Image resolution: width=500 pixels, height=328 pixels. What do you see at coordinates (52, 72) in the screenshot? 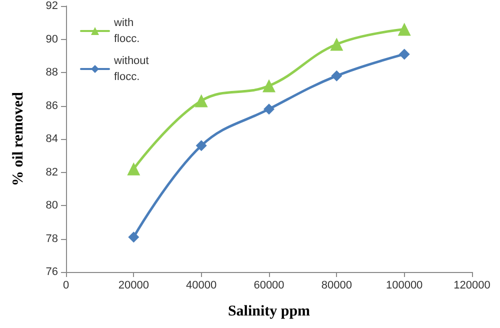
I see `y-tick-label: 88` at bounding box center [52, 72].